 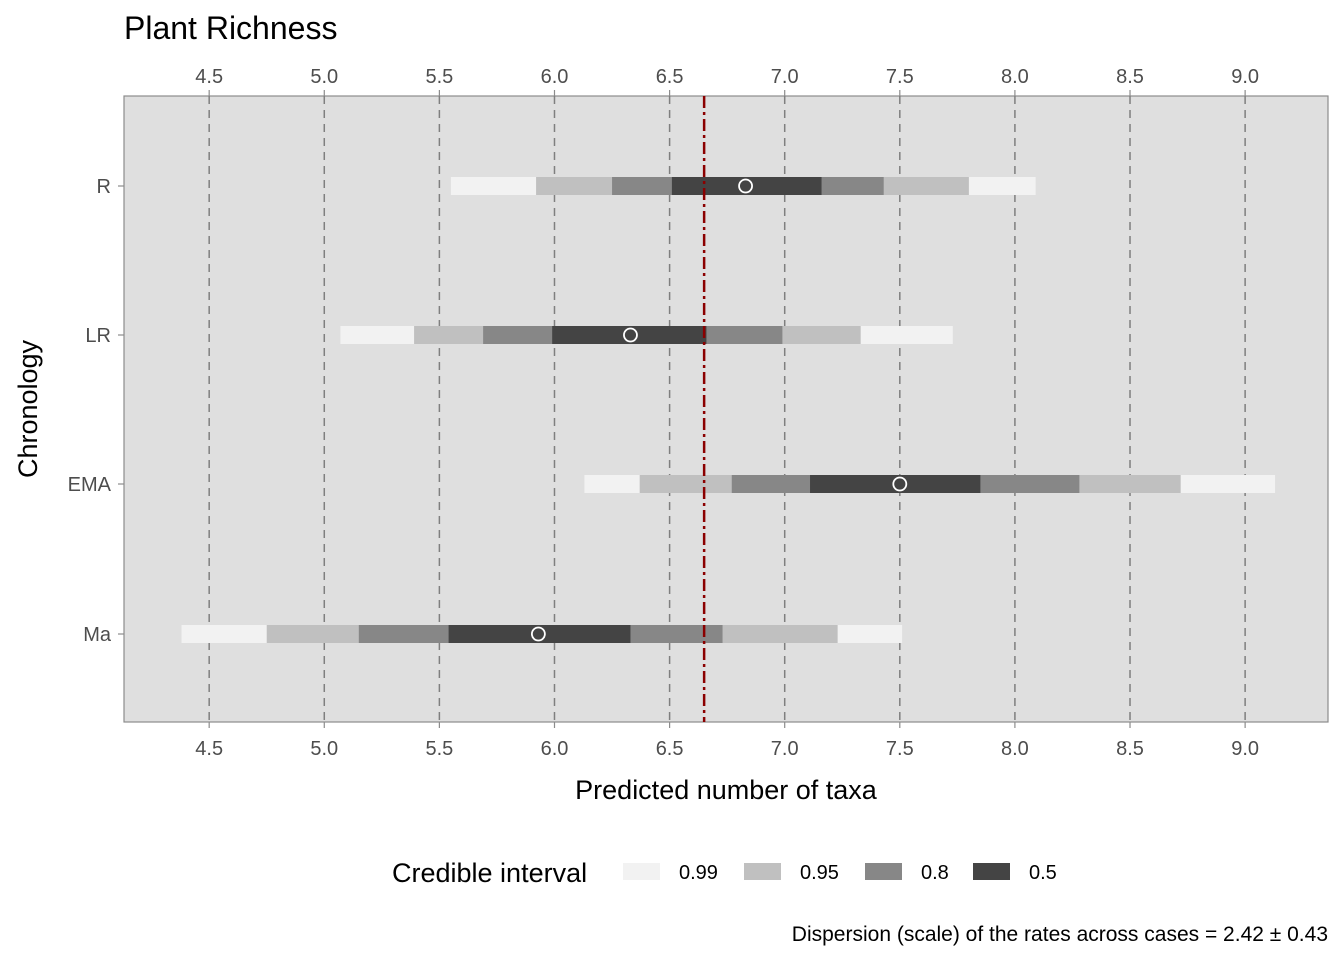 I want to click on y-tick-label: EMA, so click(x=90, y=485).